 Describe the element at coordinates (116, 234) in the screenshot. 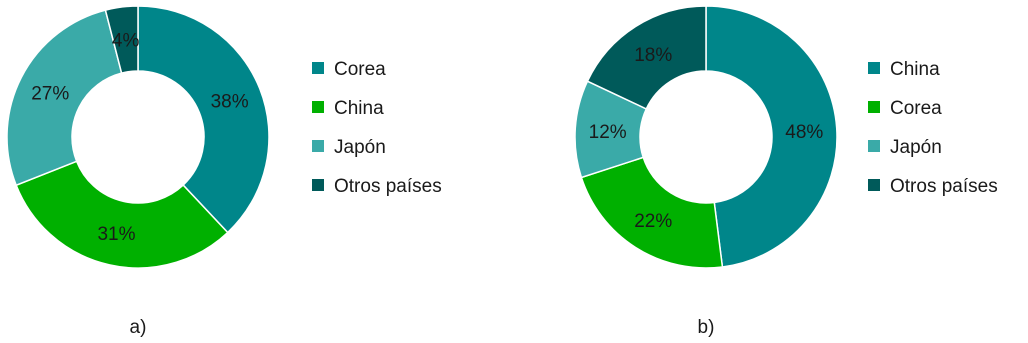

I see `slice-value-label: 31%` at that location.